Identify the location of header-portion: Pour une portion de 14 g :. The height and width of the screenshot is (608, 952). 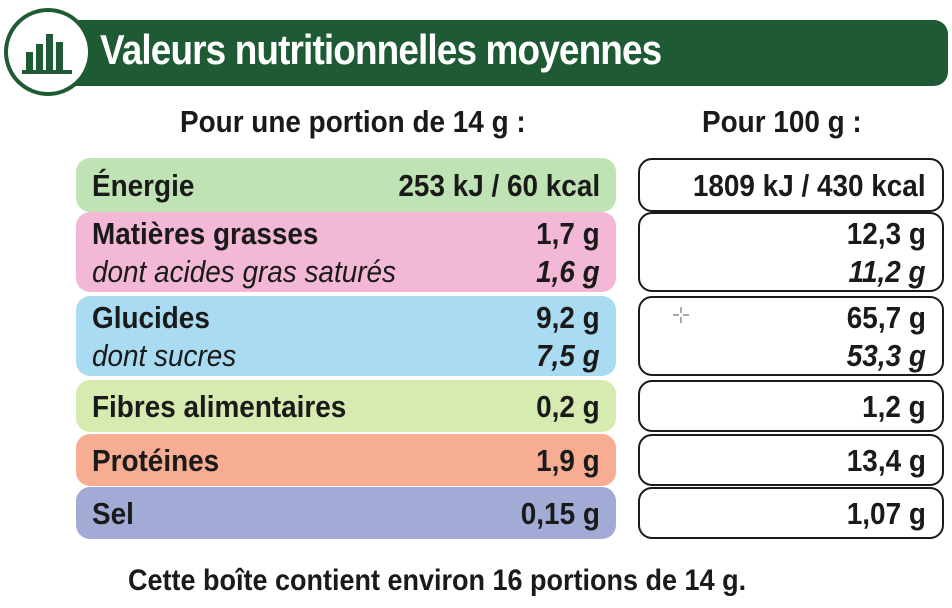
(353, 121).